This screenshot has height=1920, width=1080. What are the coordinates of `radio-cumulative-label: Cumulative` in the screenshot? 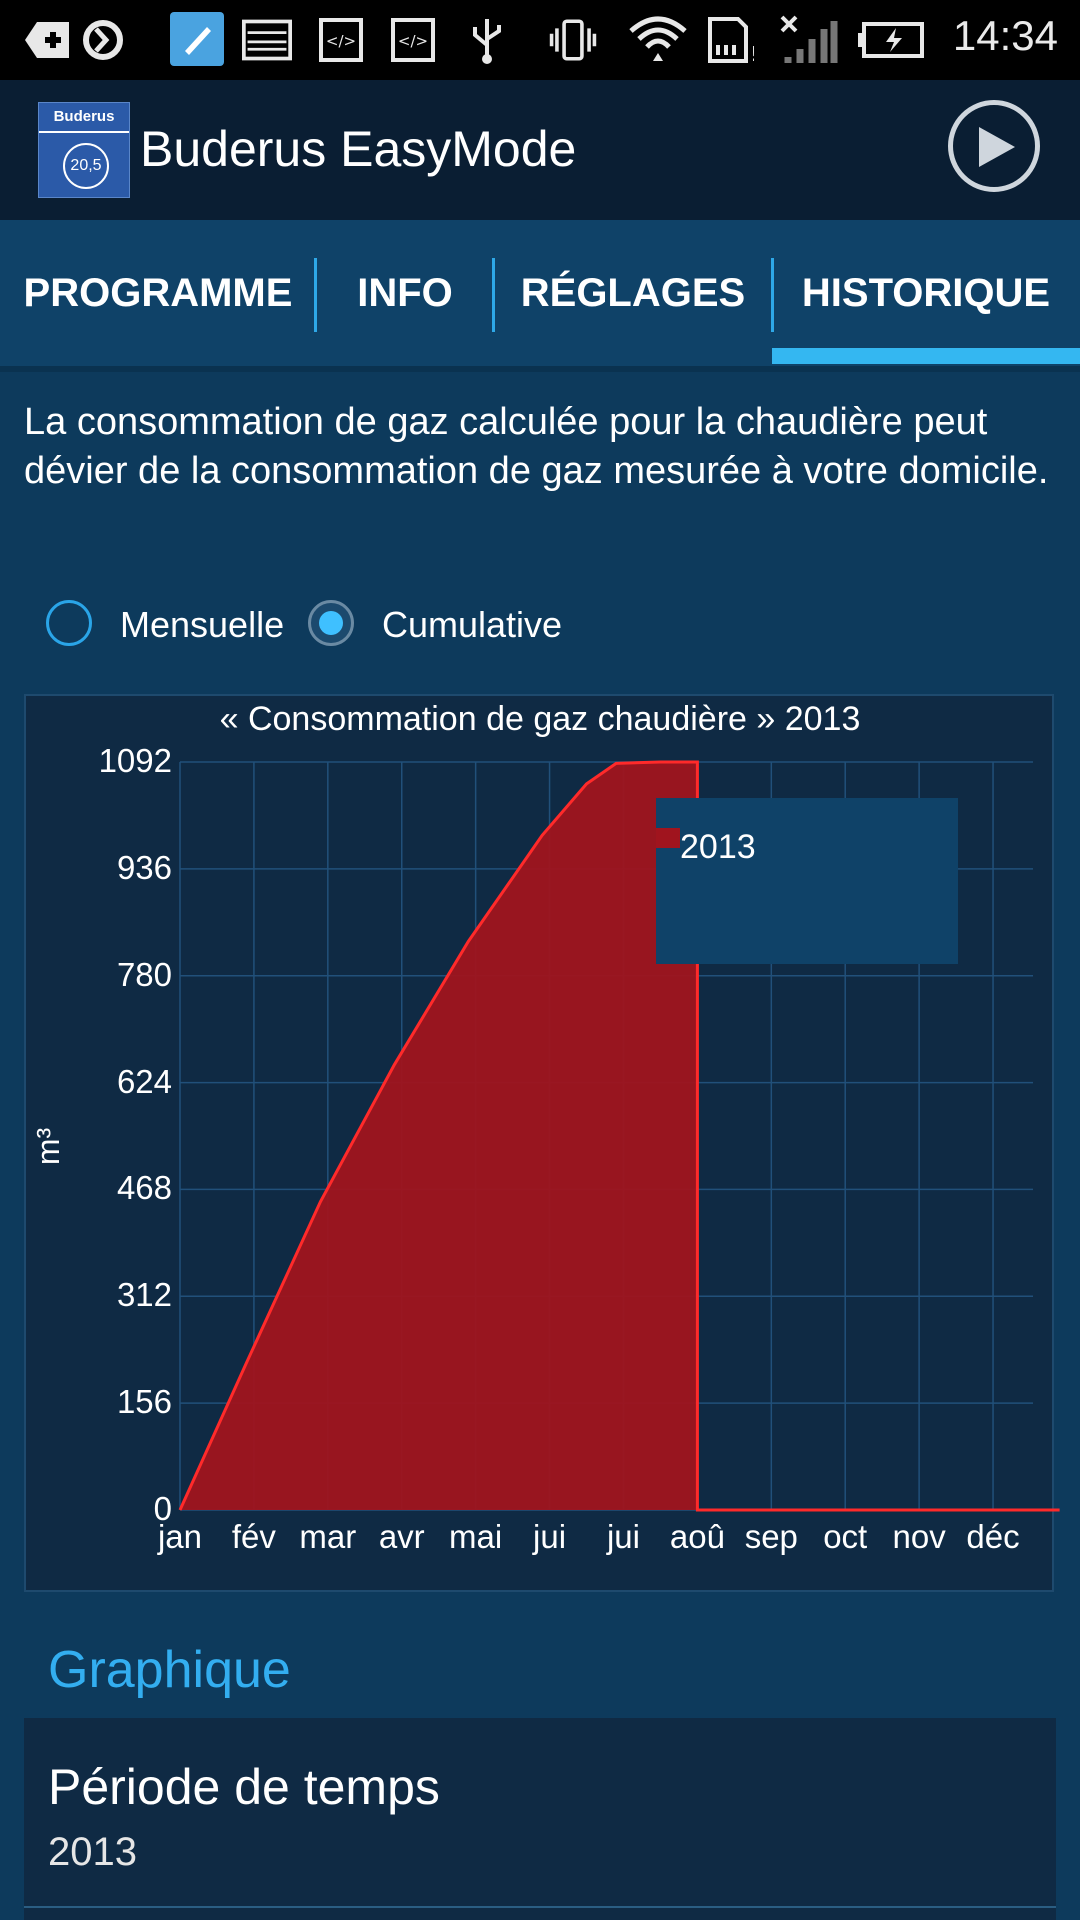 It's located at (472, 624).